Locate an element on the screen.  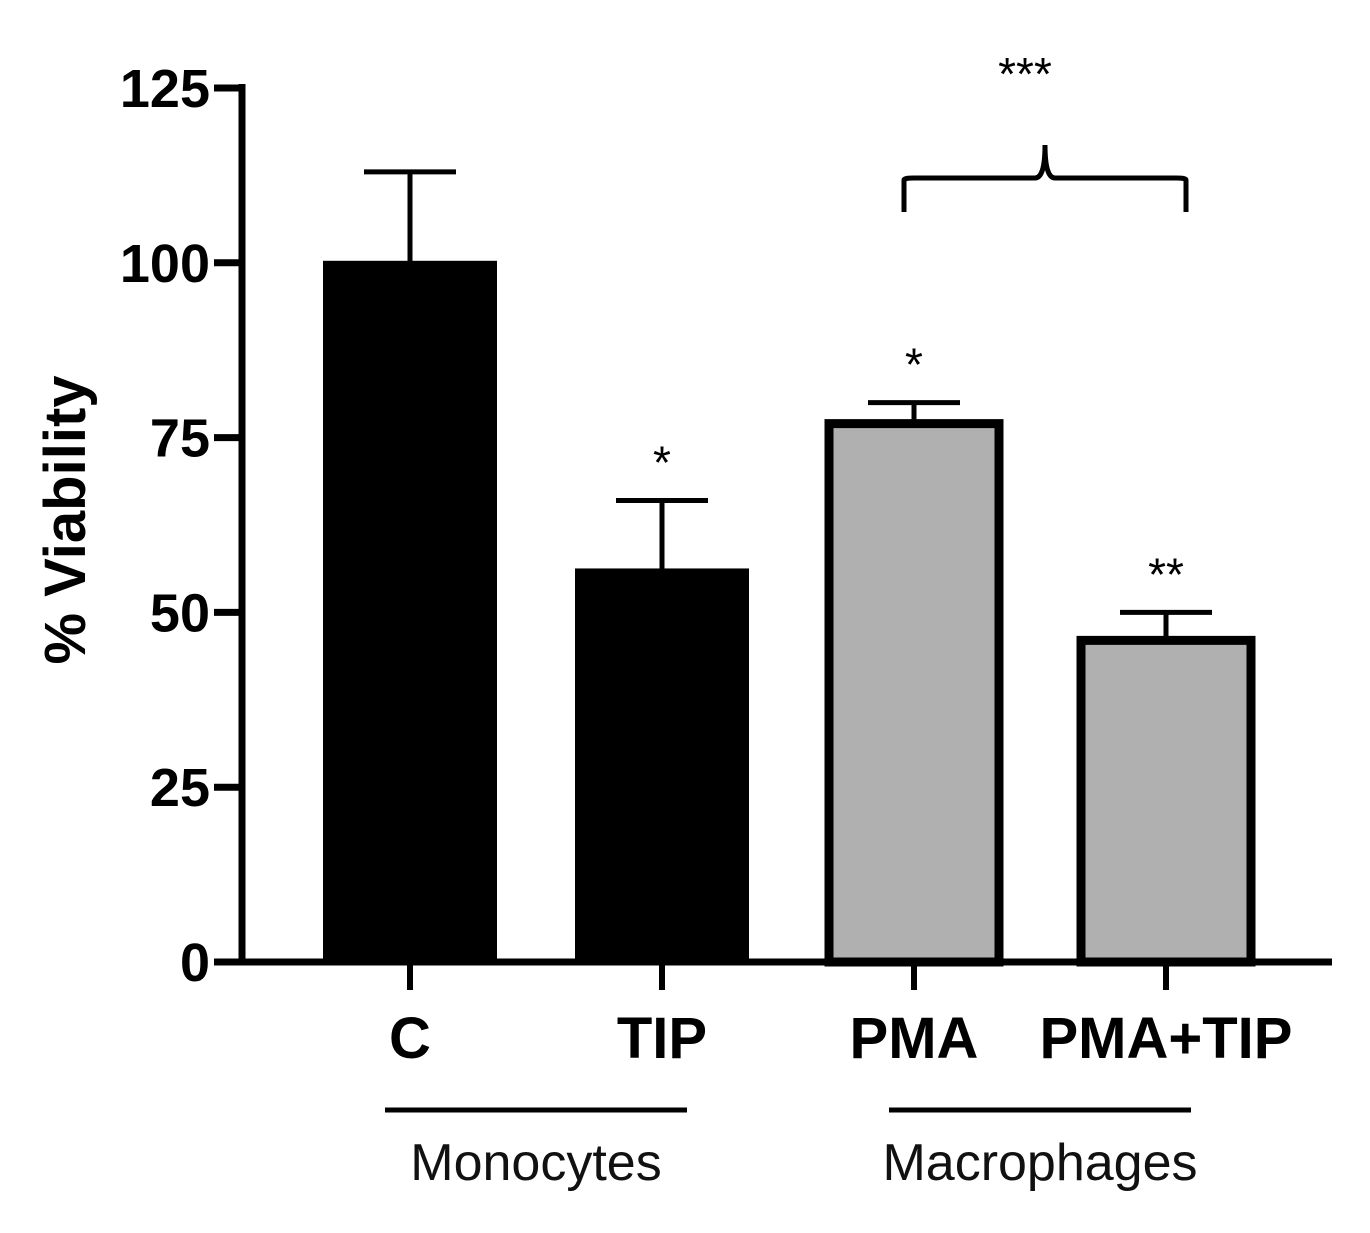
bar-pma-tip is located at coordinates (1166, 801).